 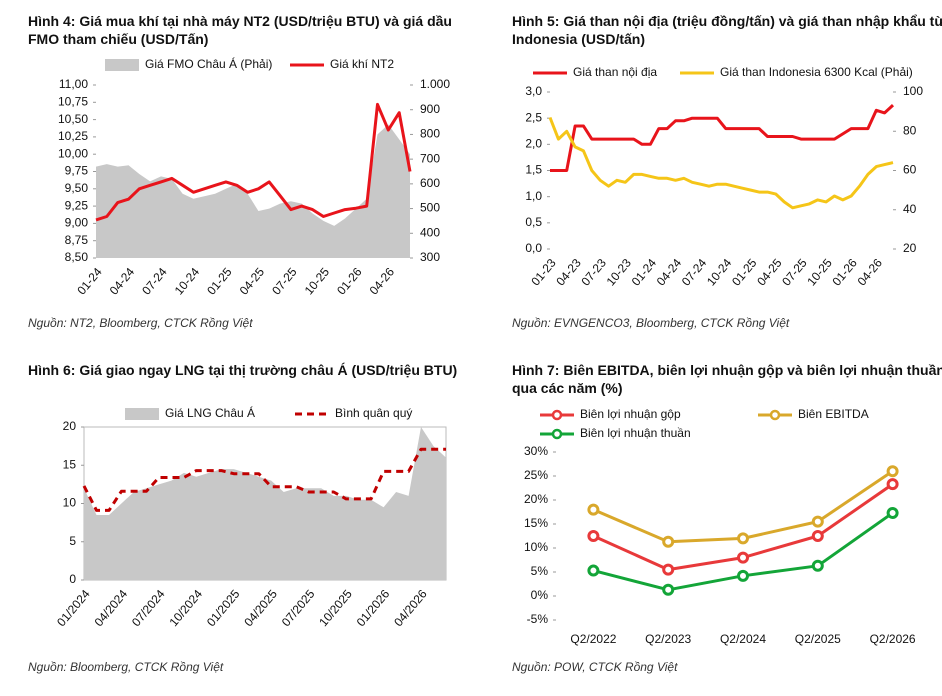 What do you see at coordinates (769, 272) in the screenshot?
I see `x-tick-label: 04-25` at bounding box center [769, 272].